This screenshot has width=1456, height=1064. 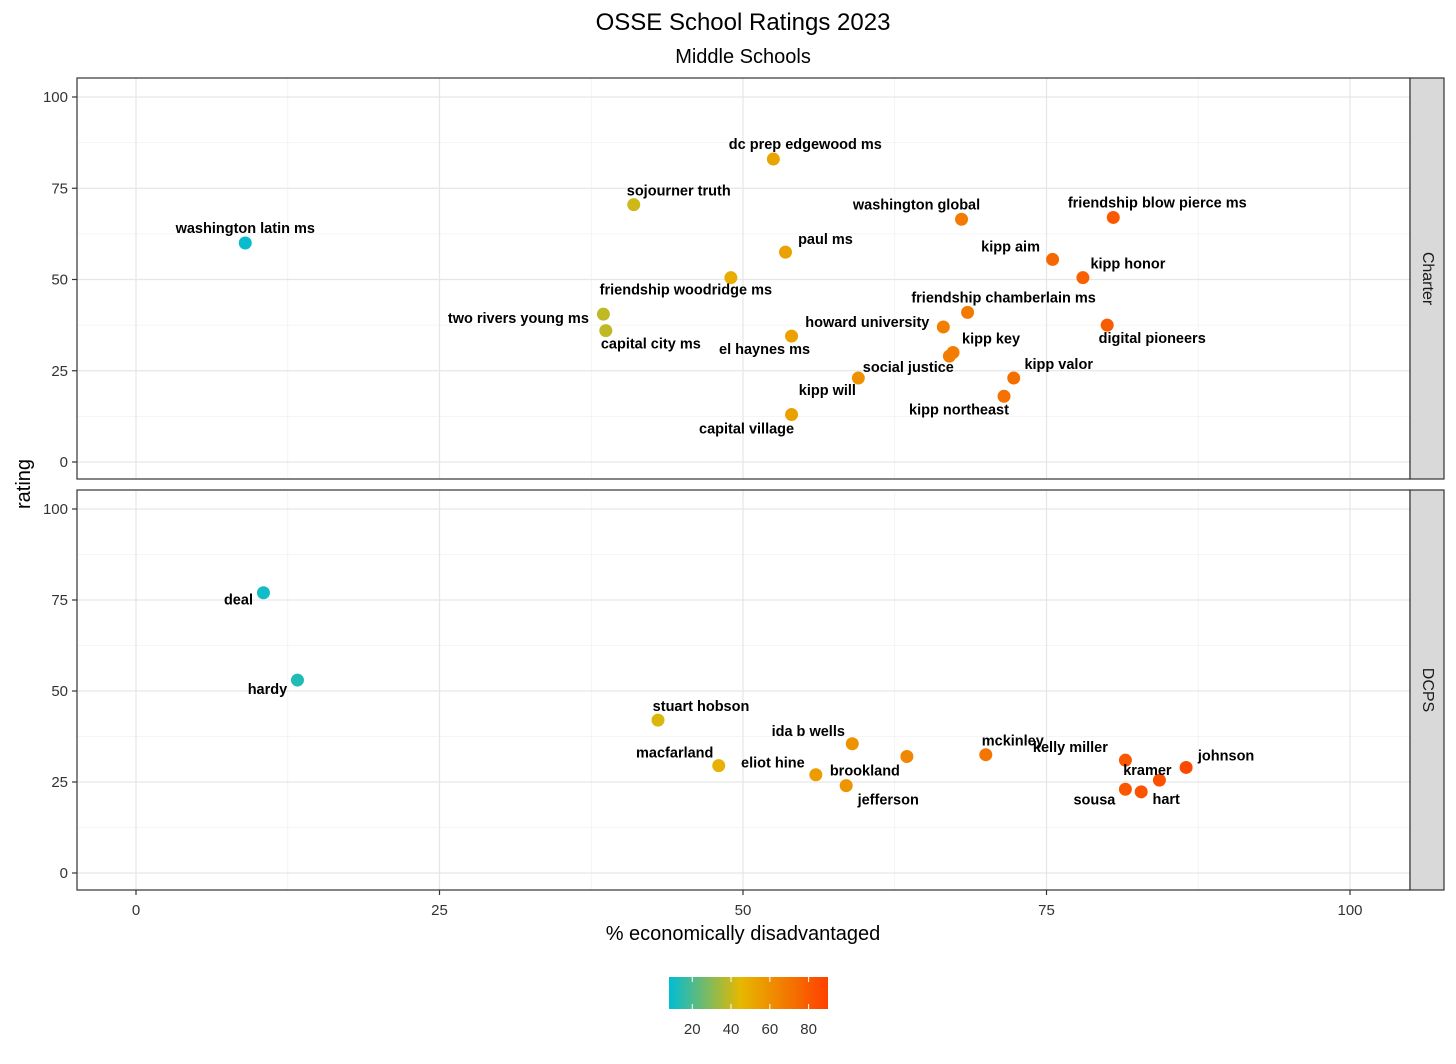 What do you see at coordinates (731, 1029) in the screenshot?
I see `legend-tick-label: 40` at bounding box center [731, 1029].